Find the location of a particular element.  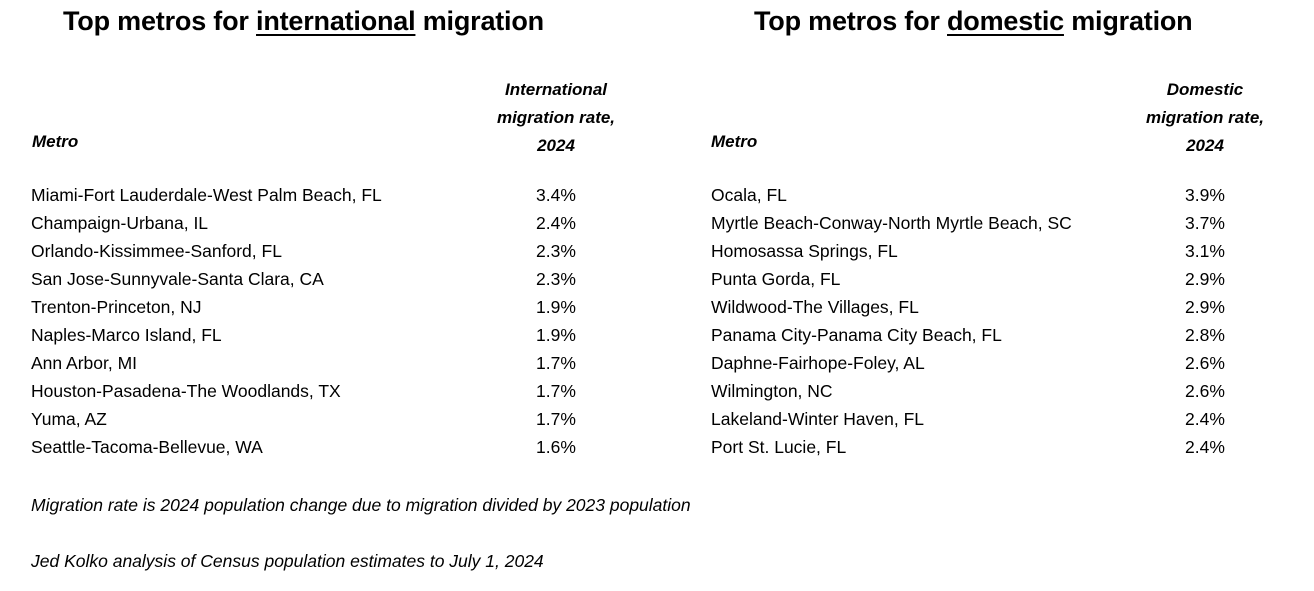

table-row: Orlando-Kissimmee-Sanford, FL 2.3% is located at coordinates (320, 255).